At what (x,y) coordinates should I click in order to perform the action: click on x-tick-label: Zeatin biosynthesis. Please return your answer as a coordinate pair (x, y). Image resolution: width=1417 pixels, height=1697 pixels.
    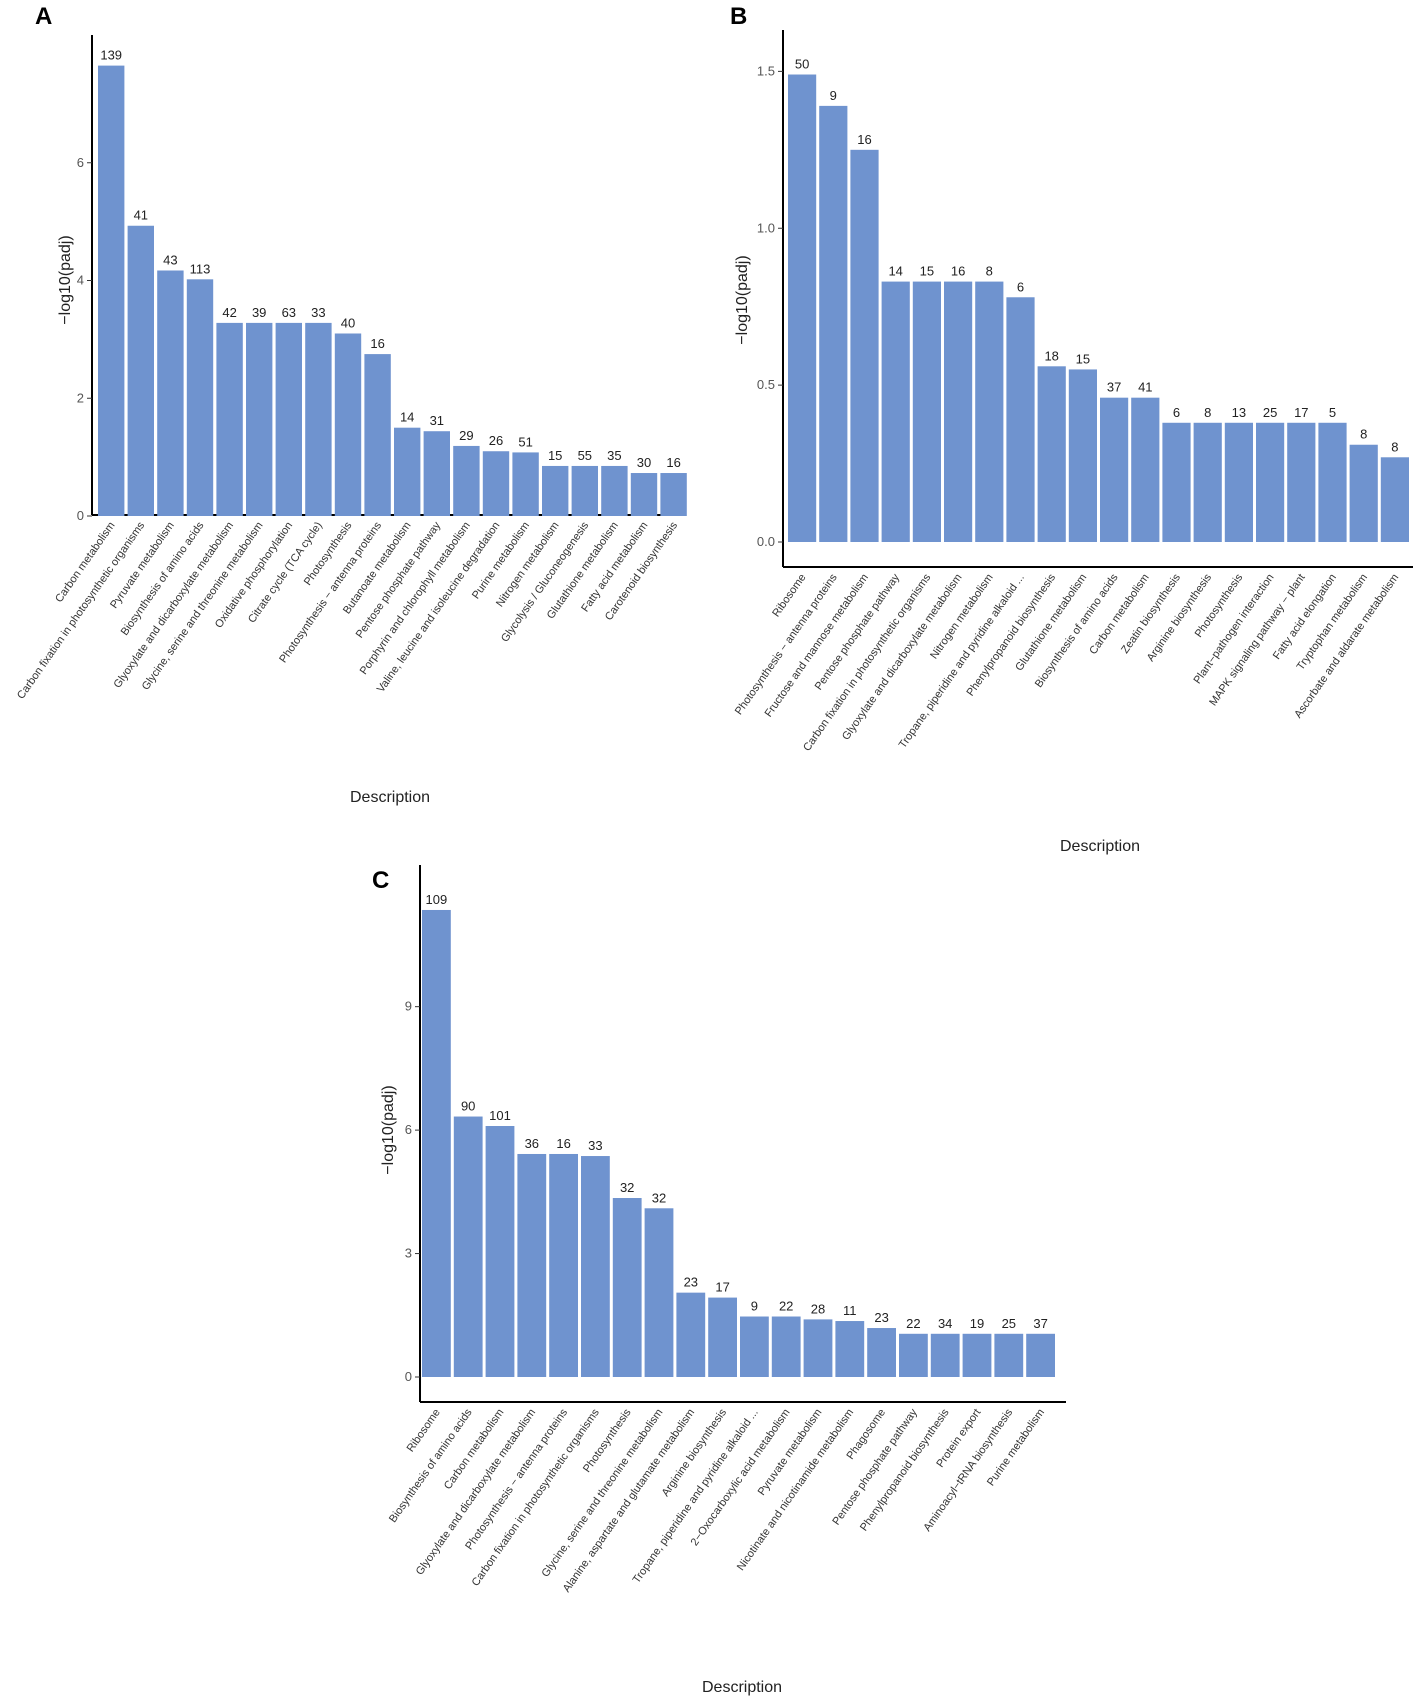
    Looking at the image, I should click on (1151, 613).